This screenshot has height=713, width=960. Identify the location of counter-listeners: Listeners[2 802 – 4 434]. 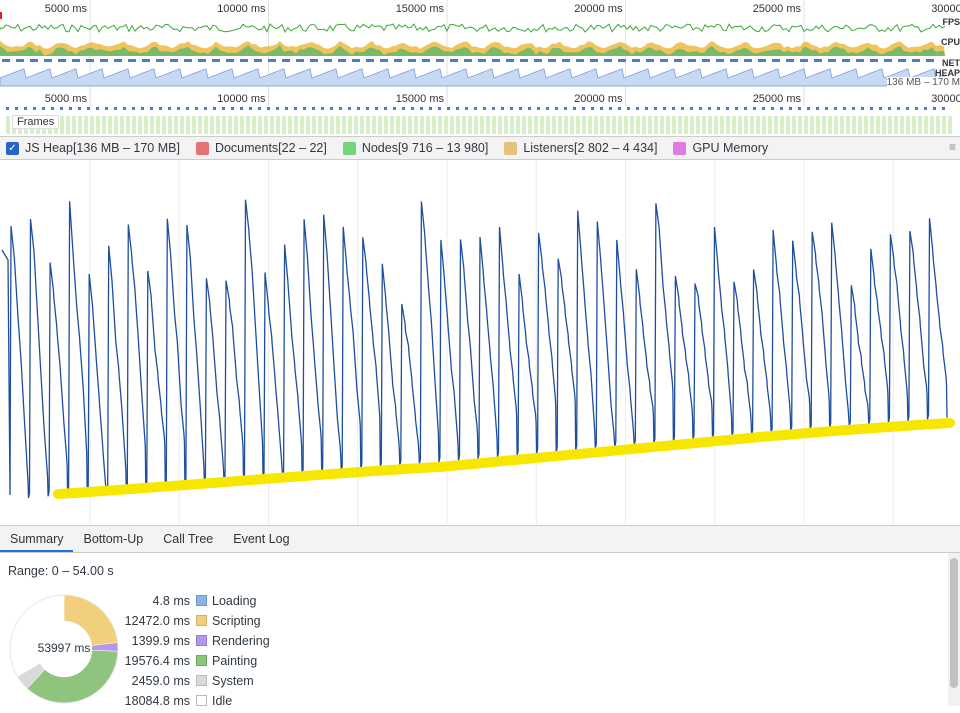
(580, 148).